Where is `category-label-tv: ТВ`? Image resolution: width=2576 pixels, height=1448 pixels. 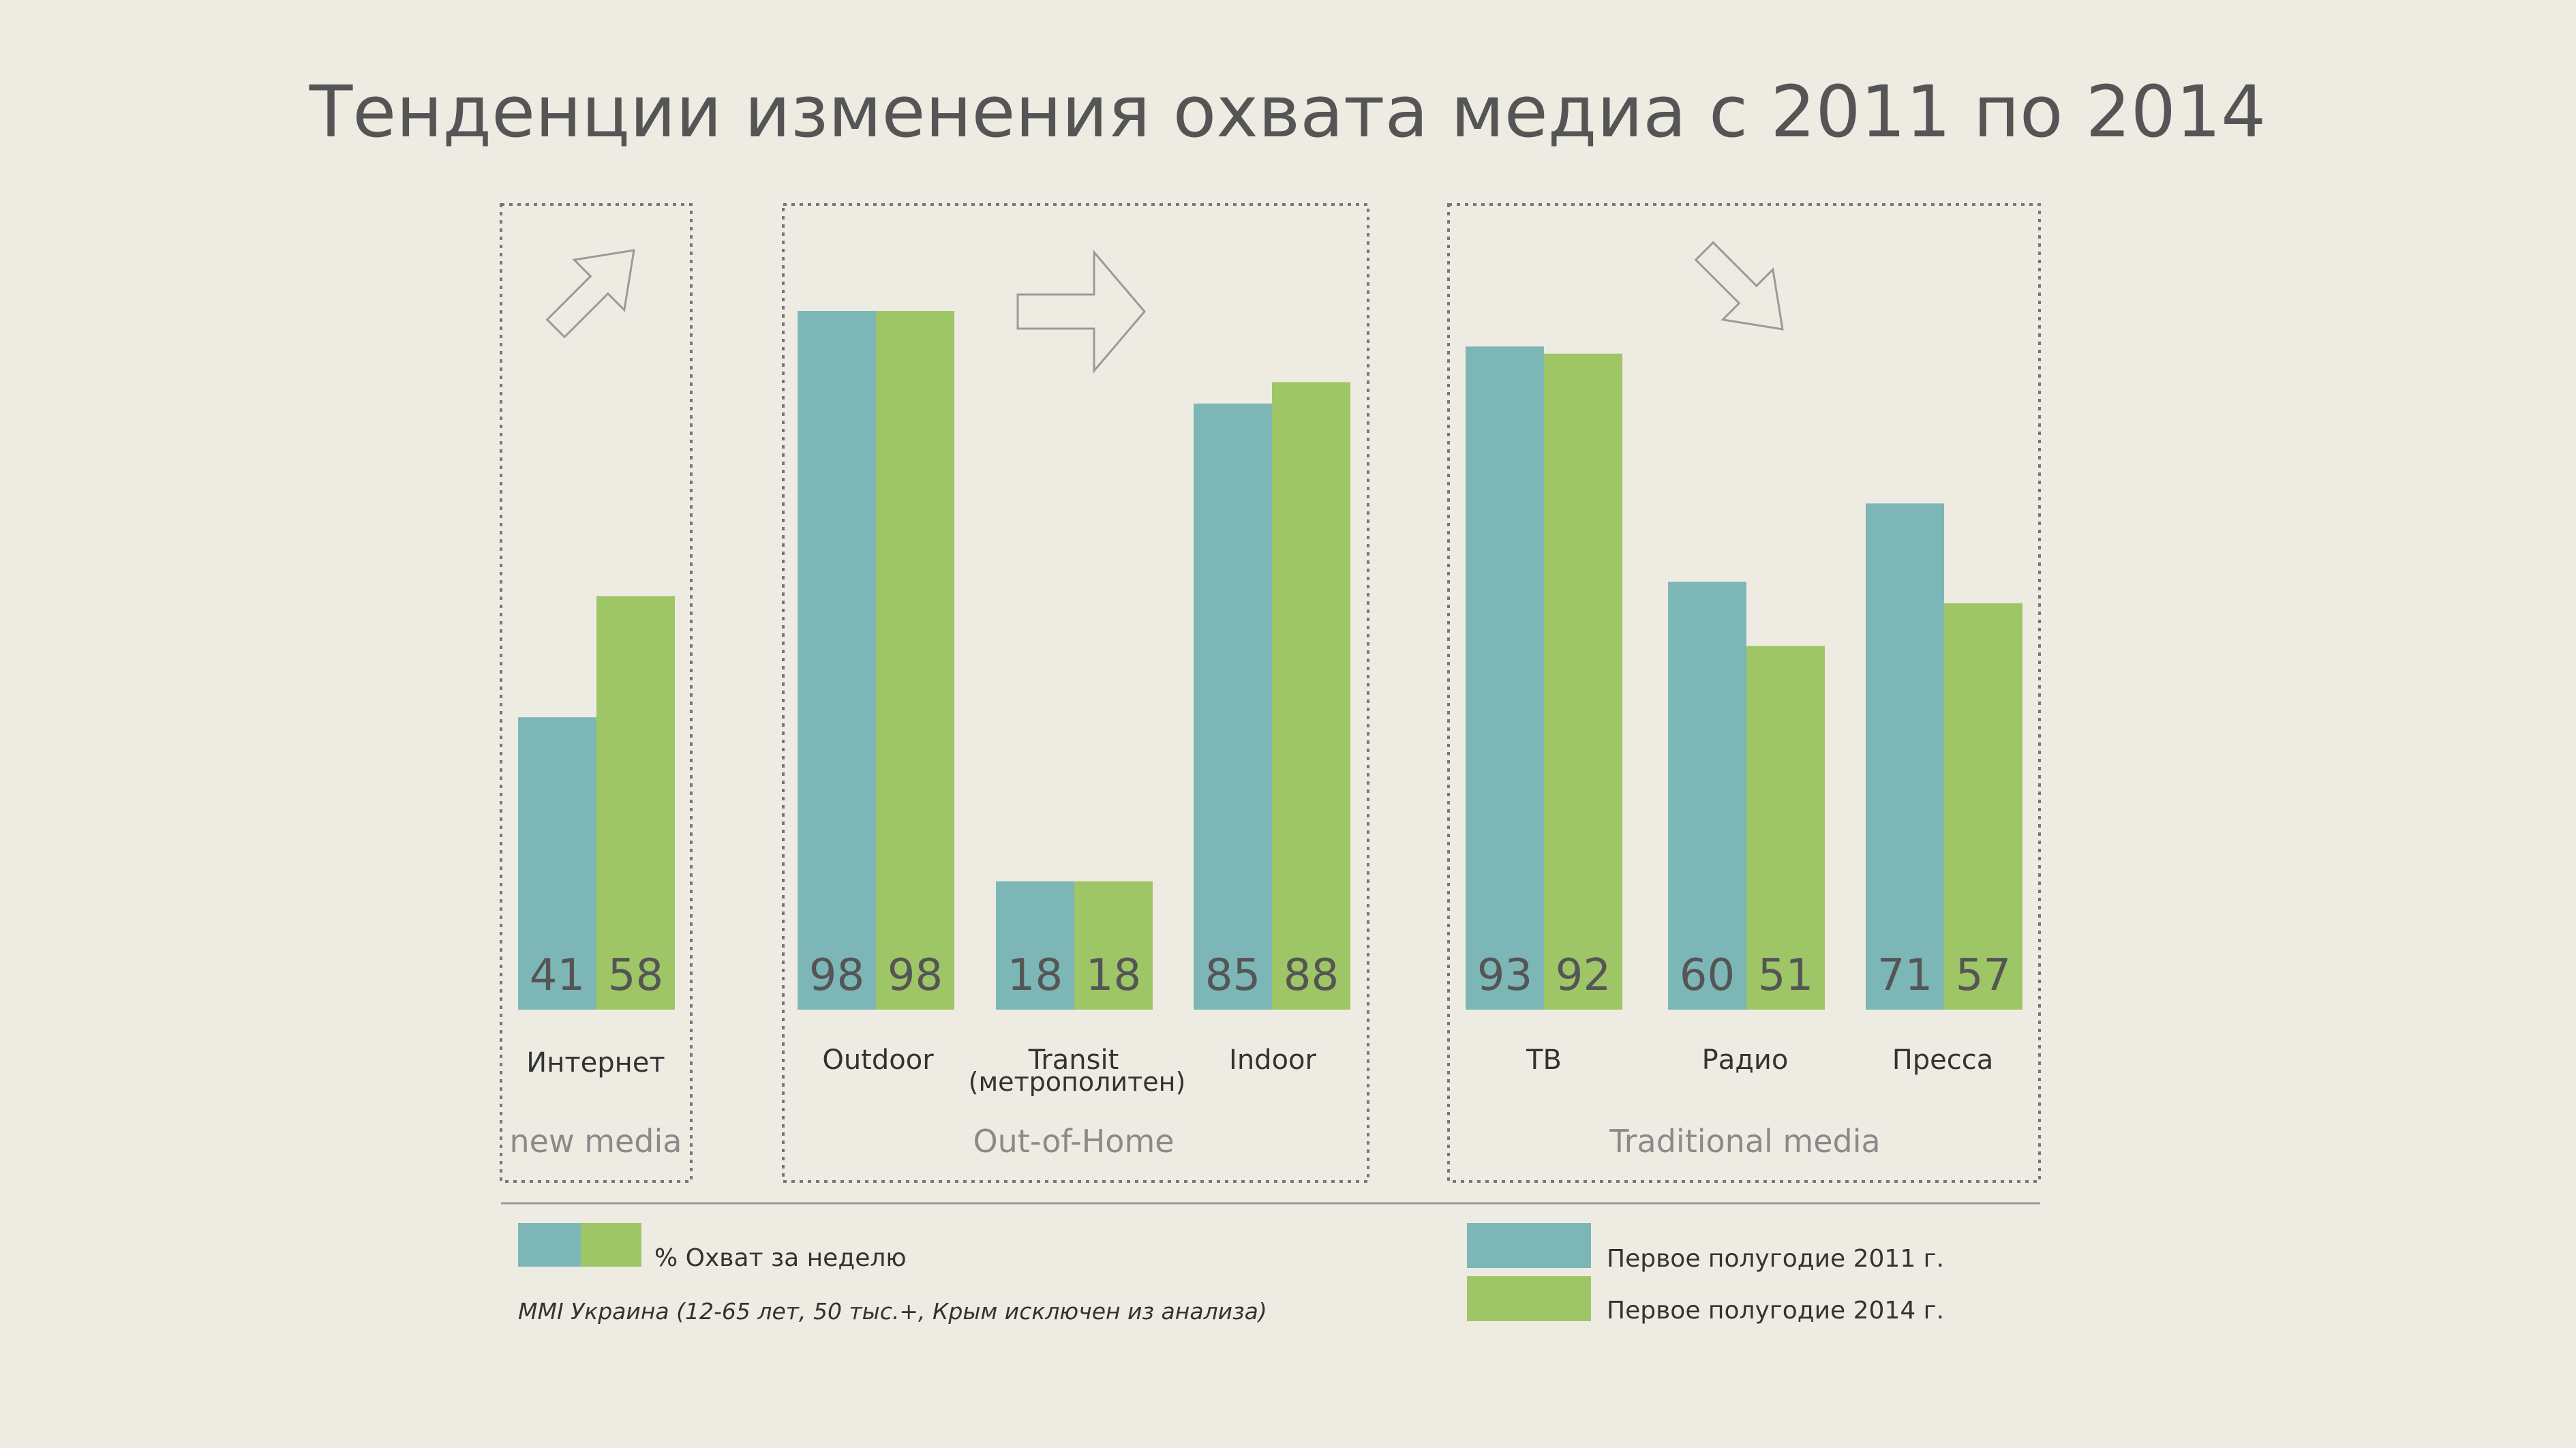
category-label-tv: ТВ is located at coordinates (1544, 1060).